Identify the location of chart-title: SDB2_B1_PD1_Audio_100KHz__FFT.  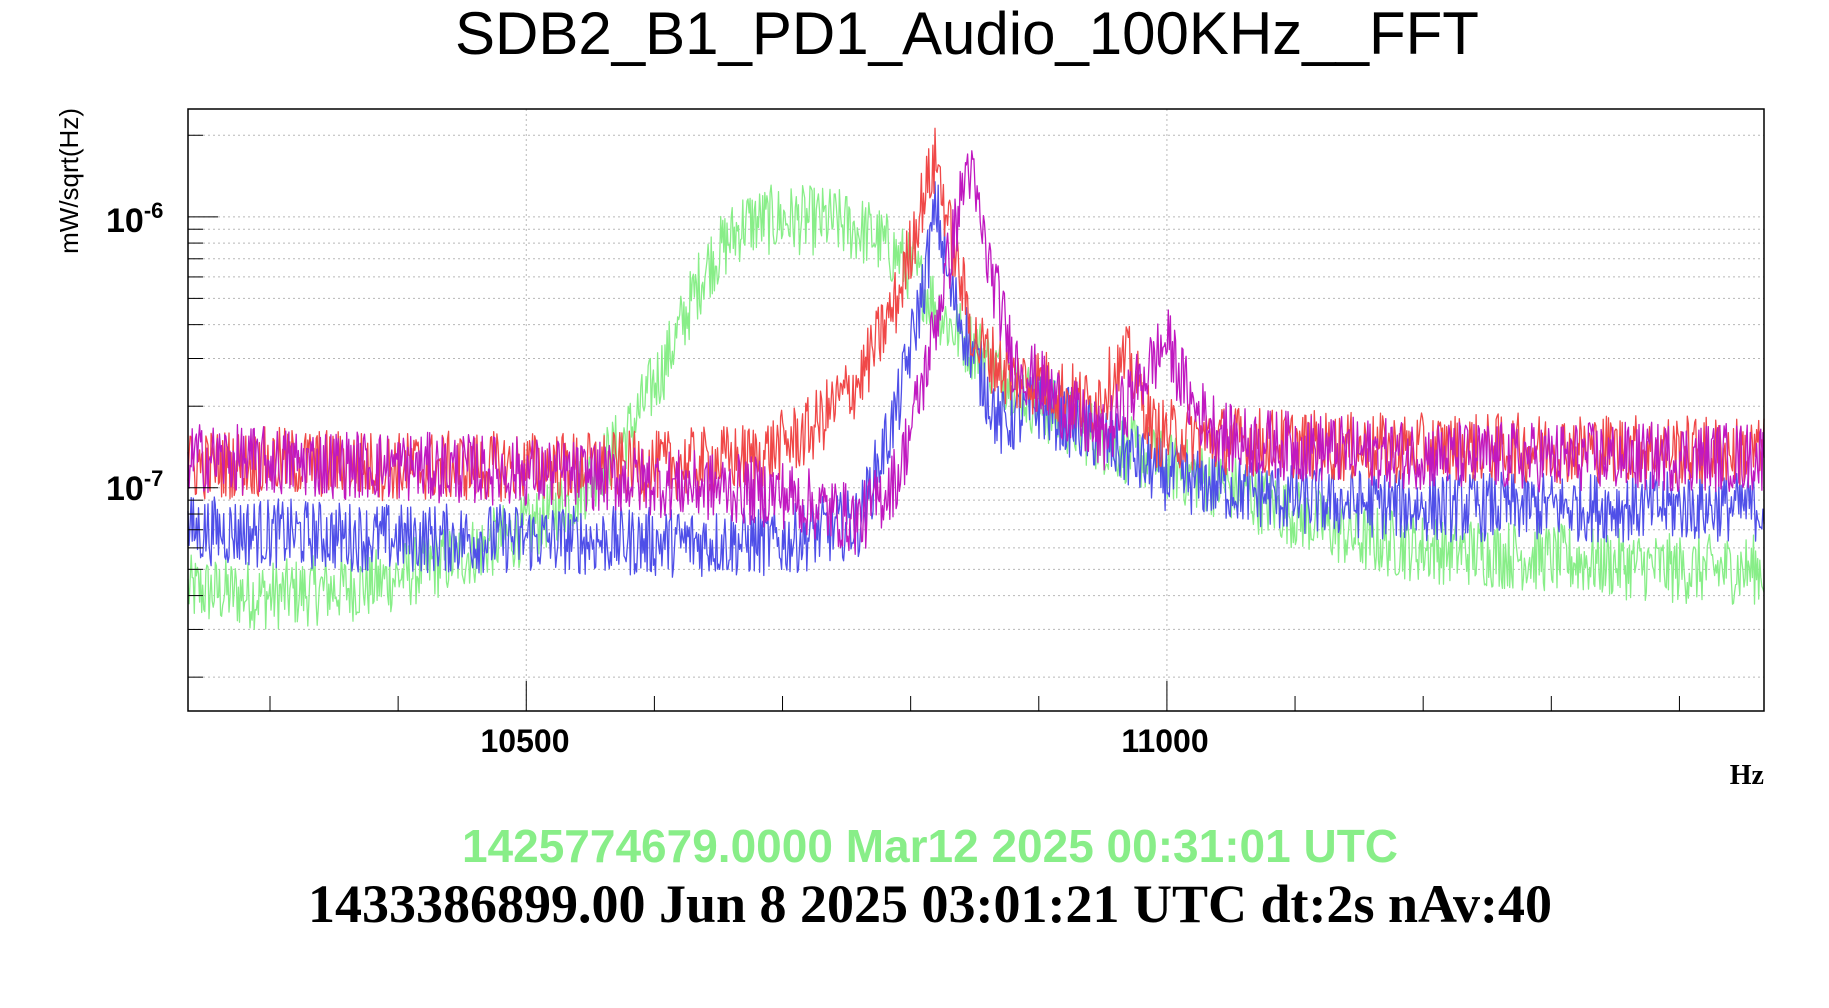
(967, 33).